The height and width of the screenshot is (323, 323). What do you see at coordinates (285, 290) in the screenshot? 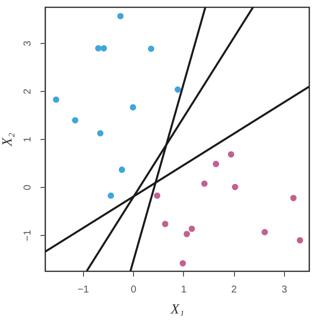
I see `x-tick-label: 3` at bounding box center [285, 290].